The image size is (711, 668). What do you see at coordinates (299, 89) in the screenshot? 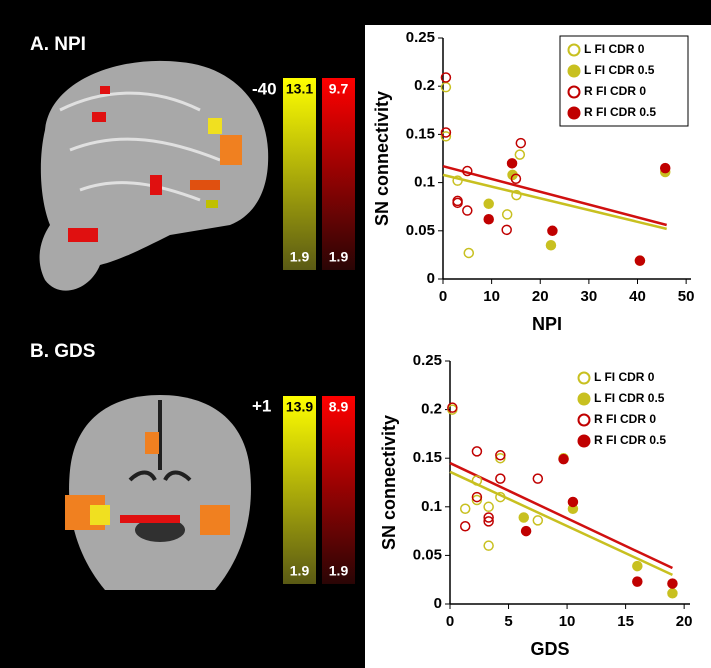
I see `colorbar-max: 13.1` at bounding box center [299, 89].